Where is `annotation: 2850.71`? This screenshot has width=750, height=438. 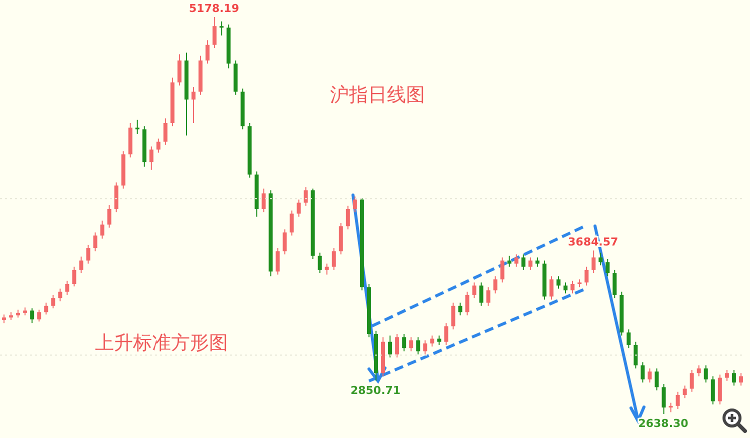
annotation: 2850.71 is located at coordinates (375, 390).